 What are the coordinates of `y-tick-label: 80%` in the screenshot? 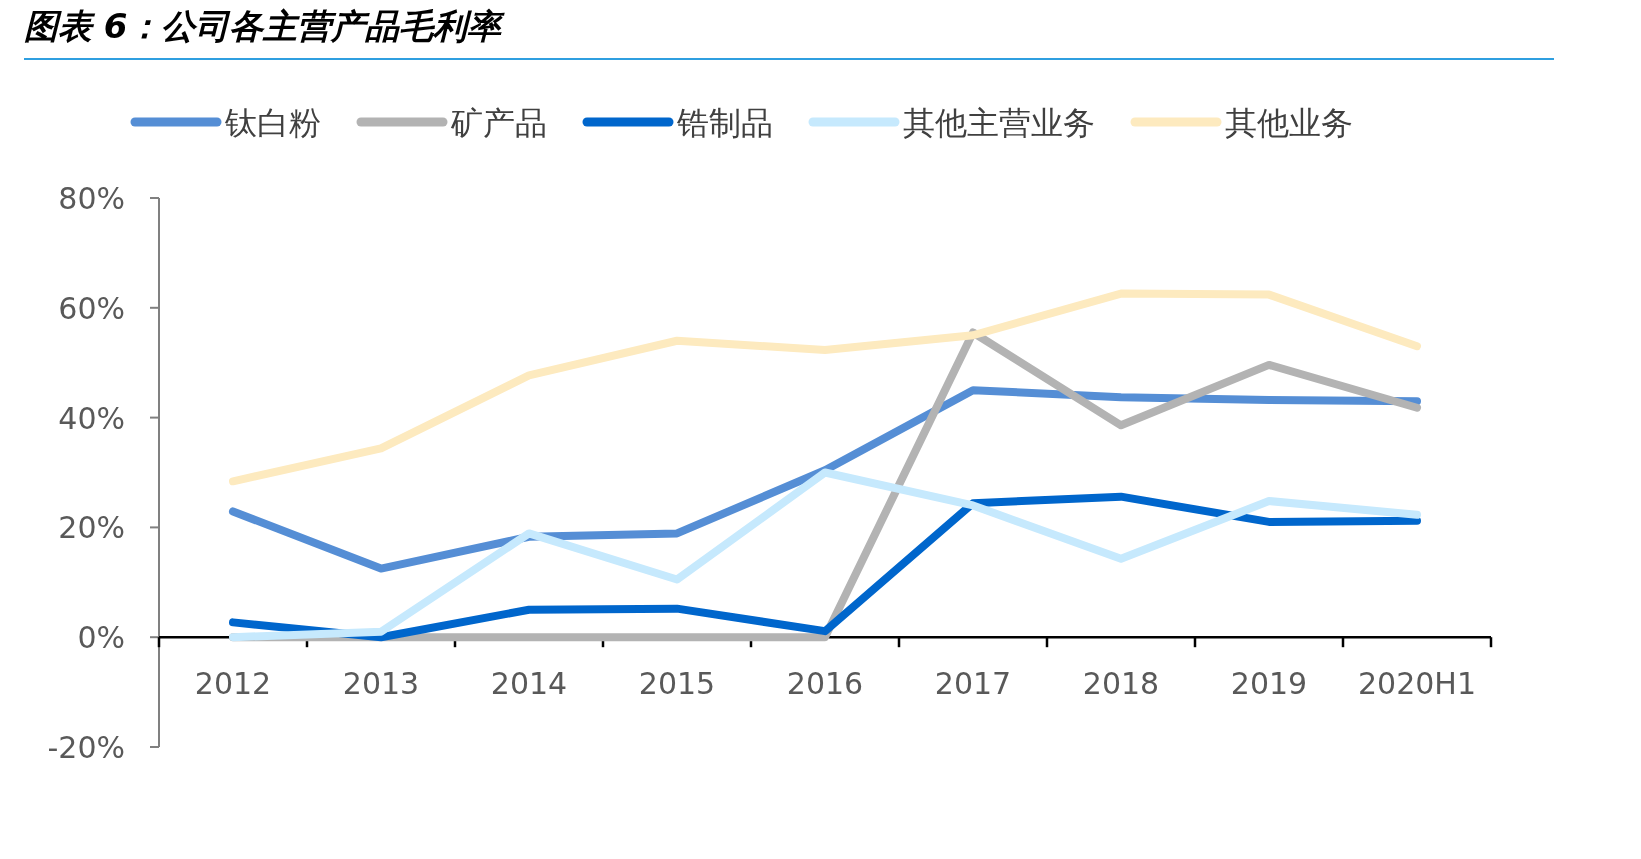 It's located at (91, 198).